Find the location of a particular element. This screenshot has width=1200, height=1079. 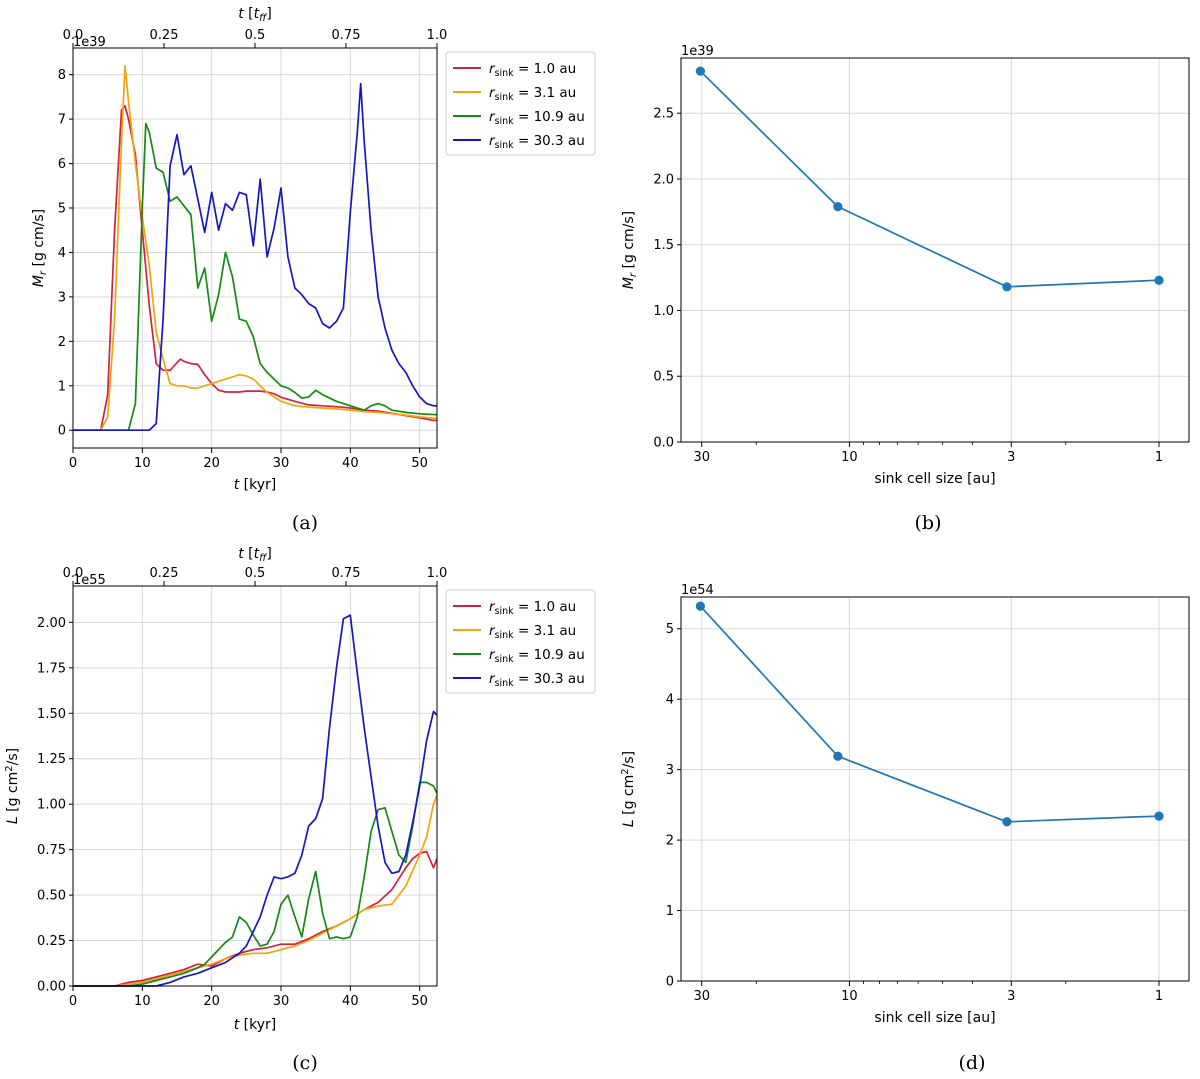

legend-label: rsink = 3.1 au is located at coordinates (532, 632).